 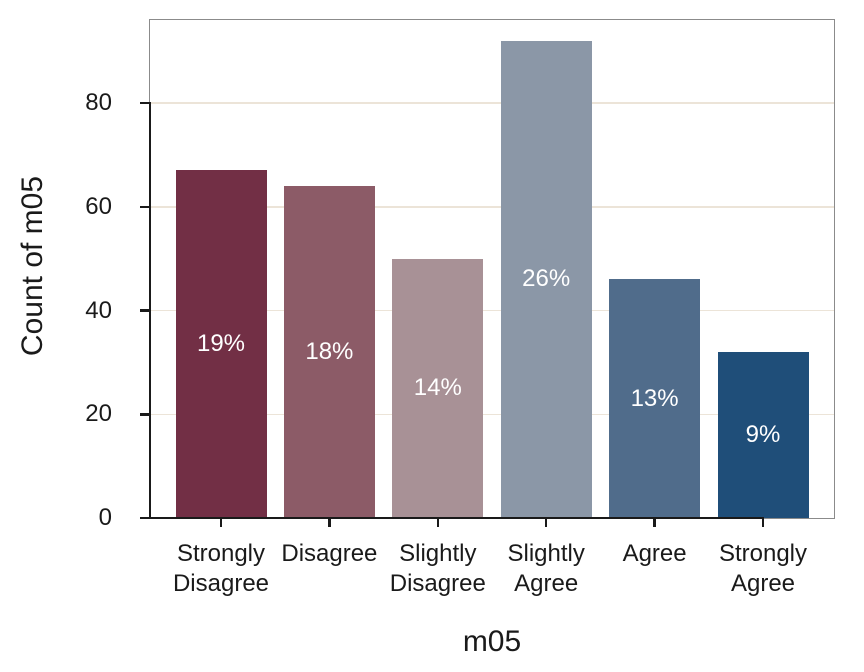 What do you see at coordinates (546, 568) in the screenshot?
I see `x-tick-label: Slightly Agree` at bounding box center [546, 568].